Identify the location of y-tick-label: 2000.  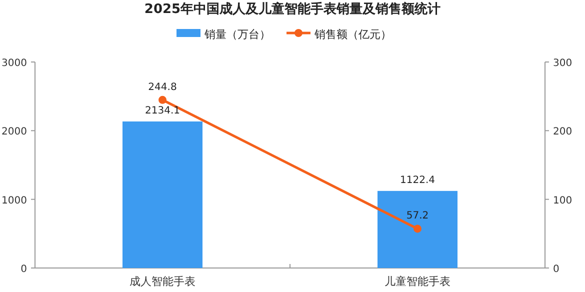
(14, 132).